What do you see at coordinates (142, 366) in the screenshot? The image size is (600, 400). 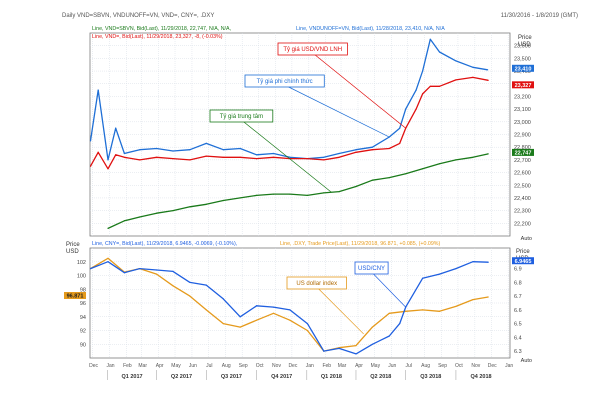 I see `x-tick-month-label: Mar` at bounding box center [142, 366].